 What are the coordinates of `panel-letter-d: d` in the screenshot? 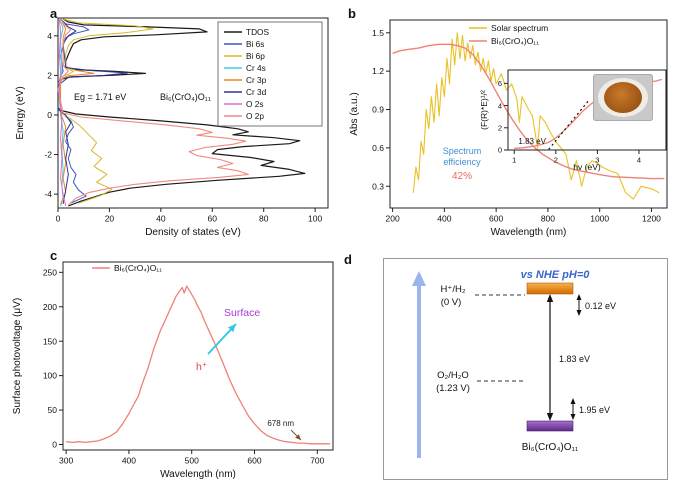 It's located at (348, 259).